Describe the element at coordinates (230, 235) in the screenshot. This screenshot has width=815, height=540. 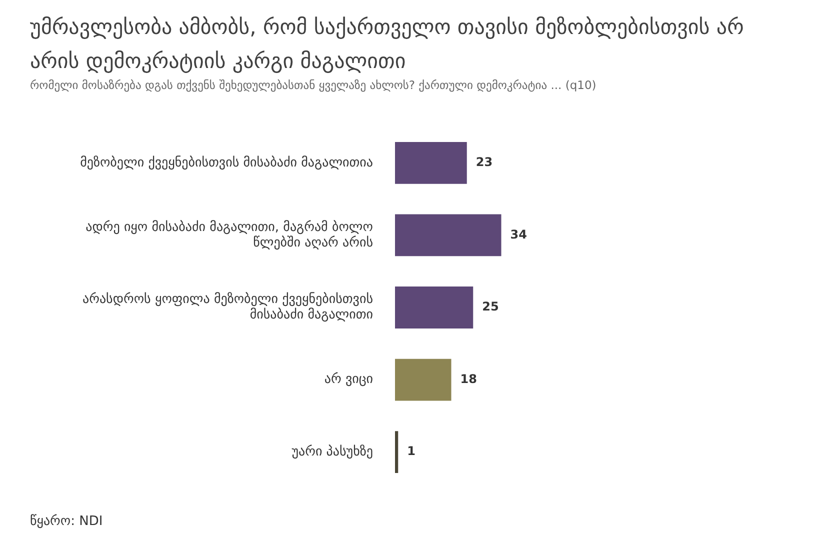
I see `y-tick-label: ადრე იყო მისაბაძი მაგალითი, მაგრამ ბოლო წლებში აღარ არის` at that location.